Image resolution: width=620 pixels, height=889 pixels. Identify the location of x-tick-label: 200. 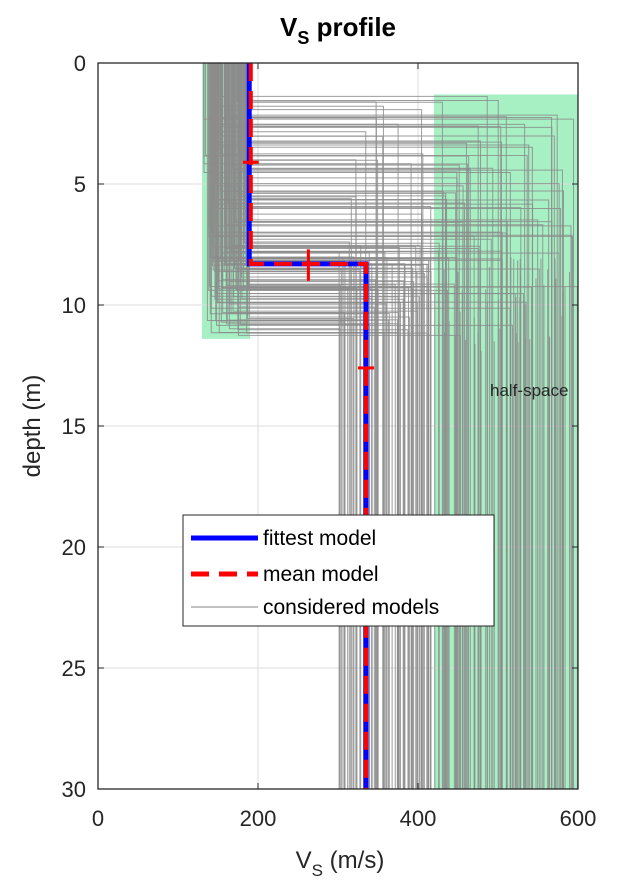
(258, 818).